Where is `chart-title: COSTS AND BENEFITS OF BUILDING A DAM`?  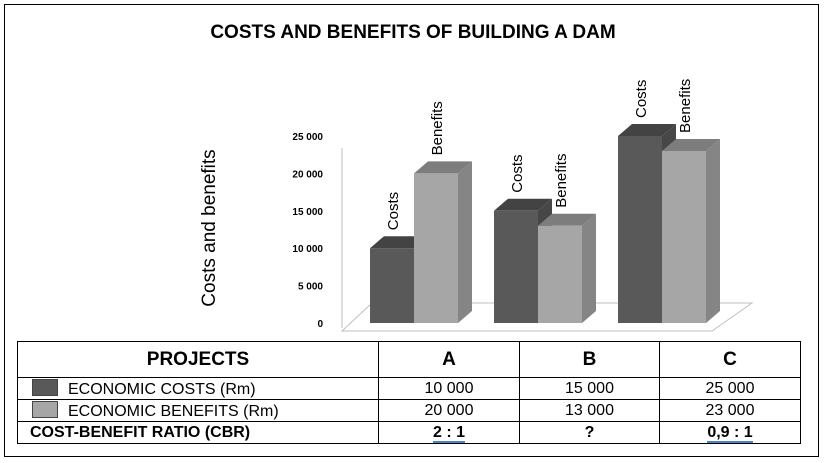 chart-title: COSTS AND BENEFITS OF BUILDING A DAM is located at coordinates (413, 32).